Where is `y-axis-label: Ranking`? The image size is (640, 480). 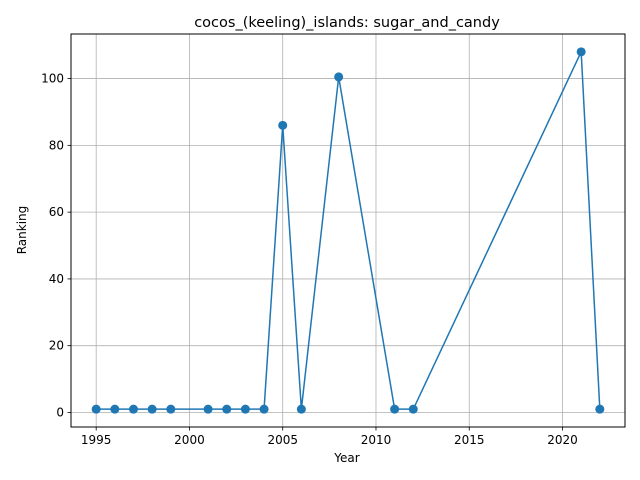
y-axis-label: Ranking is located at coordinates (22, 230).